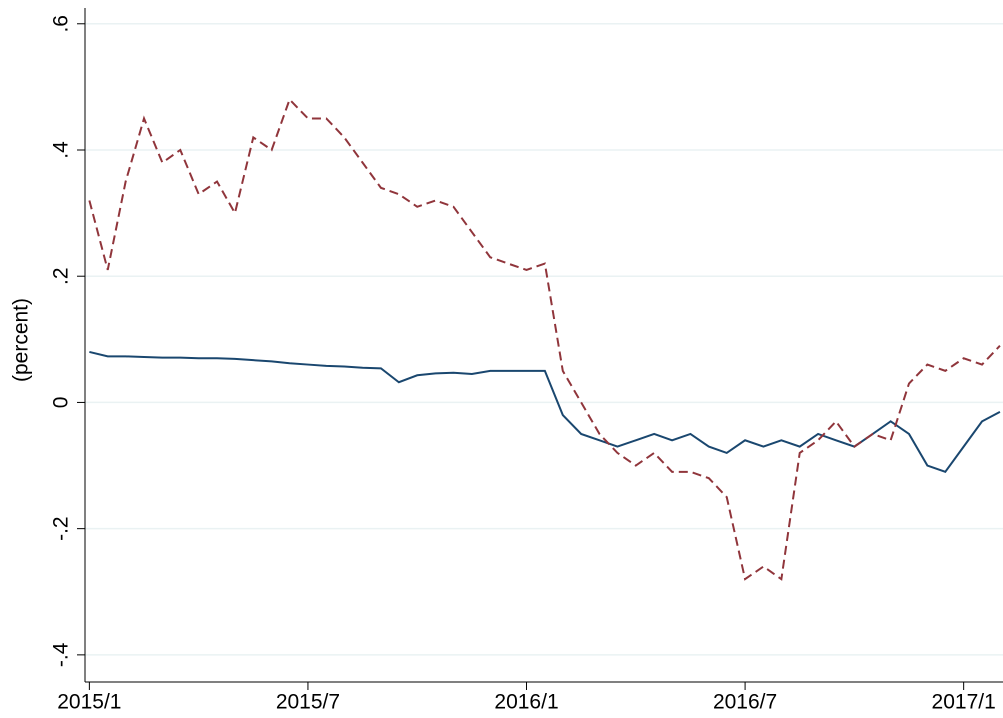  What do you see at coordinates (61, 150) in the screenshot?
I see `y-tick-label: .4` at bounding box center [61, 150].